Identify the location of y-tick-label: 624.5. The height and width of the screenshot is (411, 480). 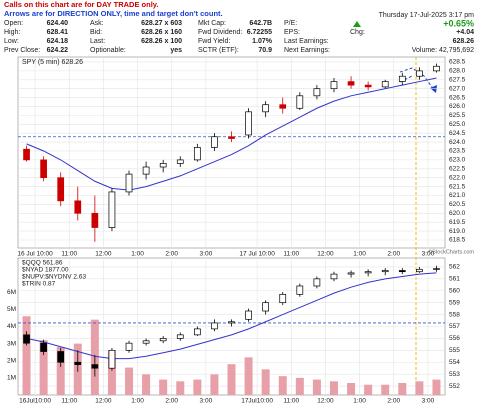
(457, 133).